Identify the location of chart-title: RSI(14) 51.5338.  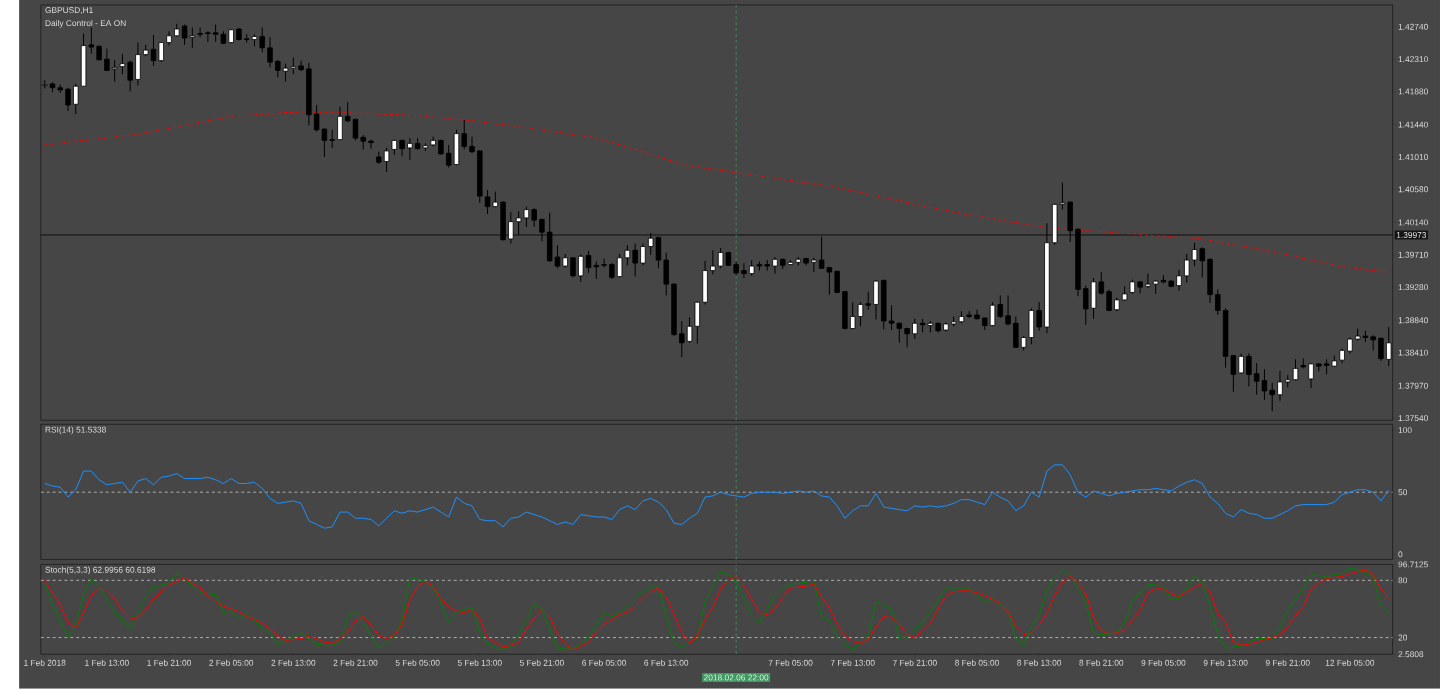
(75, 430).